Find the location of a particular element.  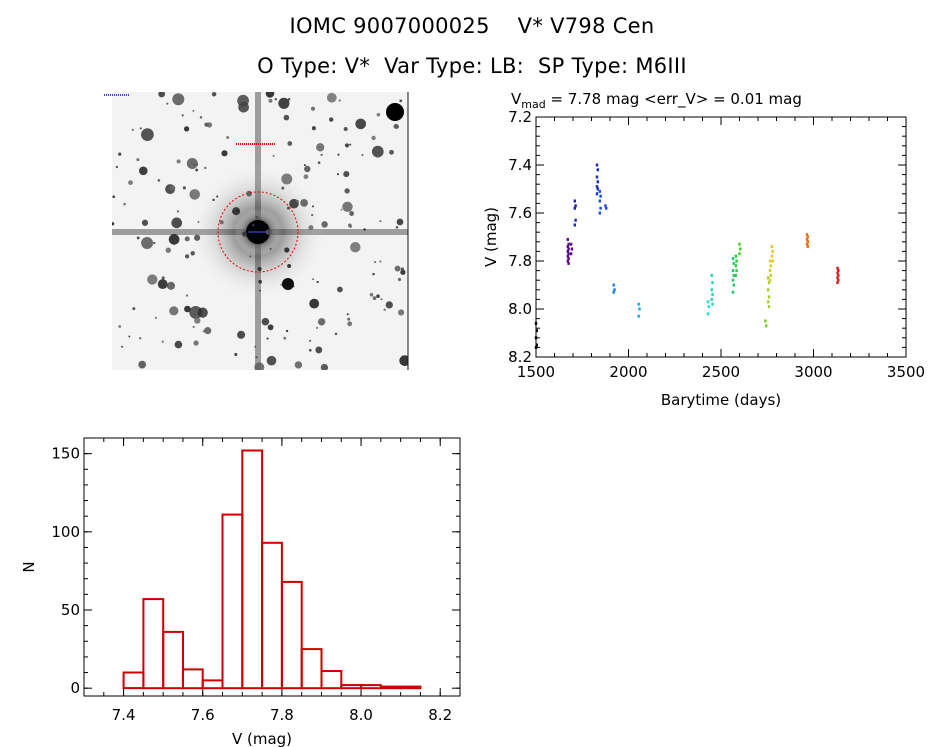

x-tick-label: 7.6 is located at coordinates (203, 715).